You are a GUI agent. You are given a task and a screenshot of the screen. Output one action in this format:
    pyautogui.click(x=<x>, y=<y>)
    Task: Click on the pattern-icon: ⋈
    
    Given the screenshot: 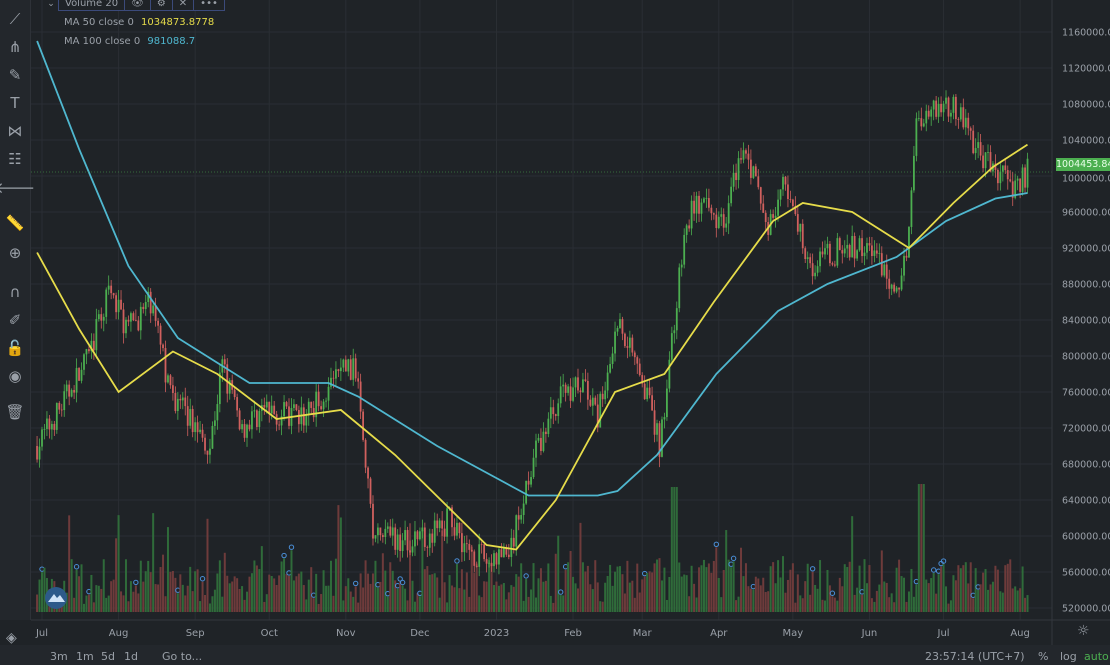 What is the action you would take?
    pyautogui.click(x=15, y=131)
    